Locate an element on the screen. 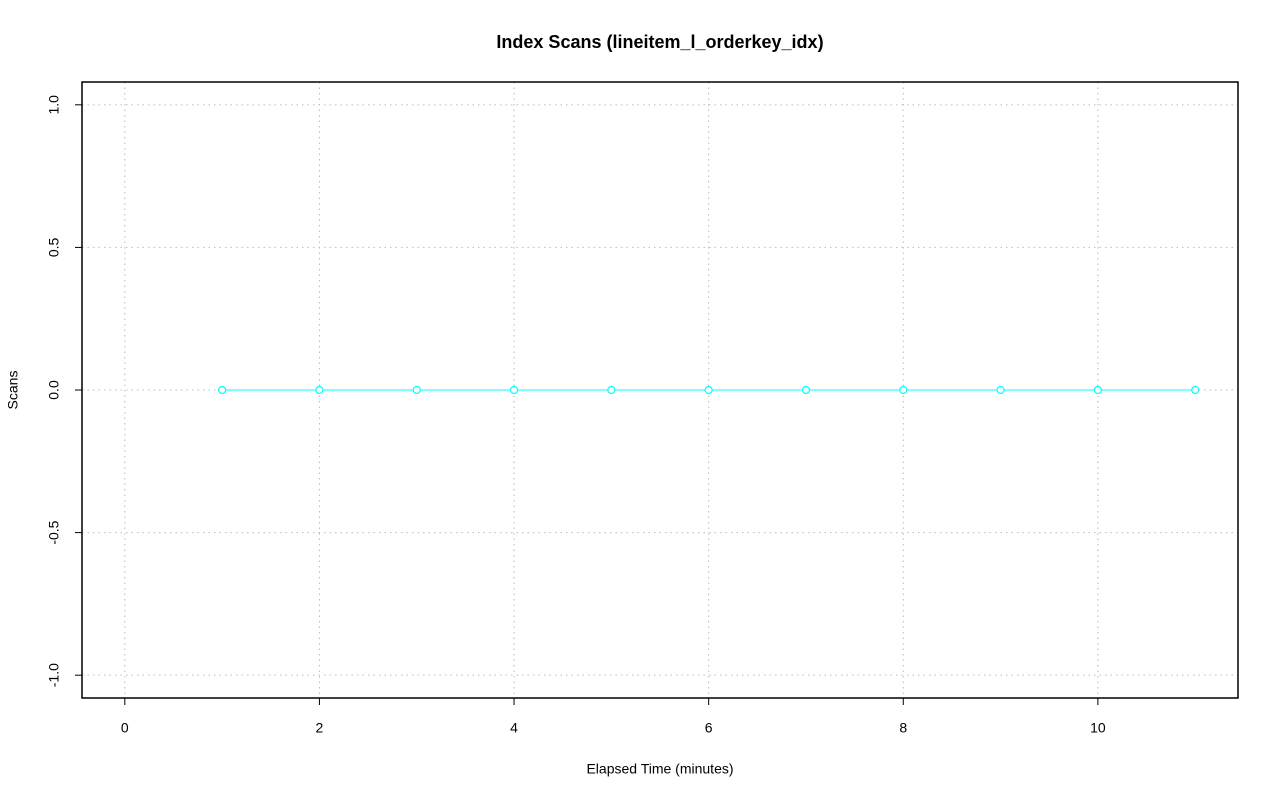 This screenshot has width=1280, height=801. y-axis-label: Scans is located at coordinates (13, 390).